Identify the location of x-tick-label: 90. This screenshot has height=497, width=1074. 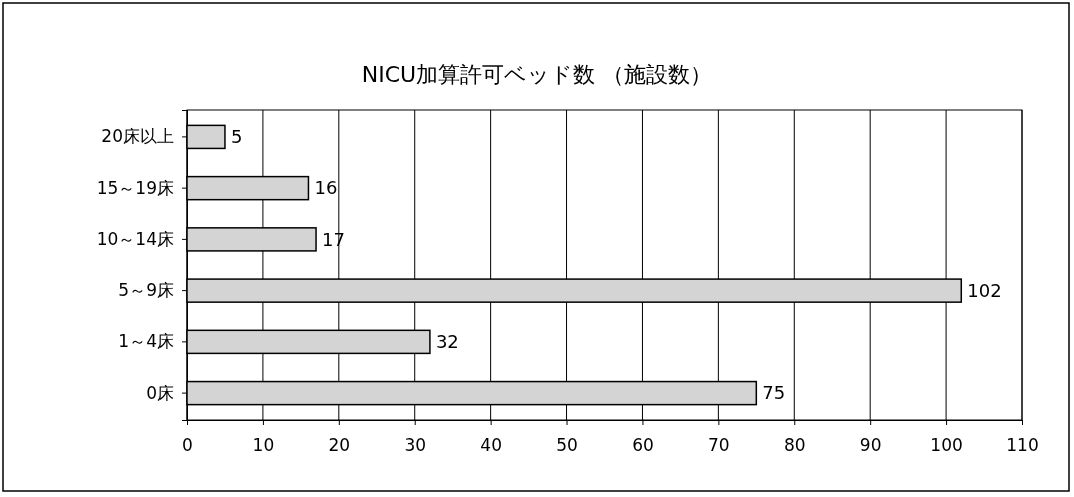
(870, 445).